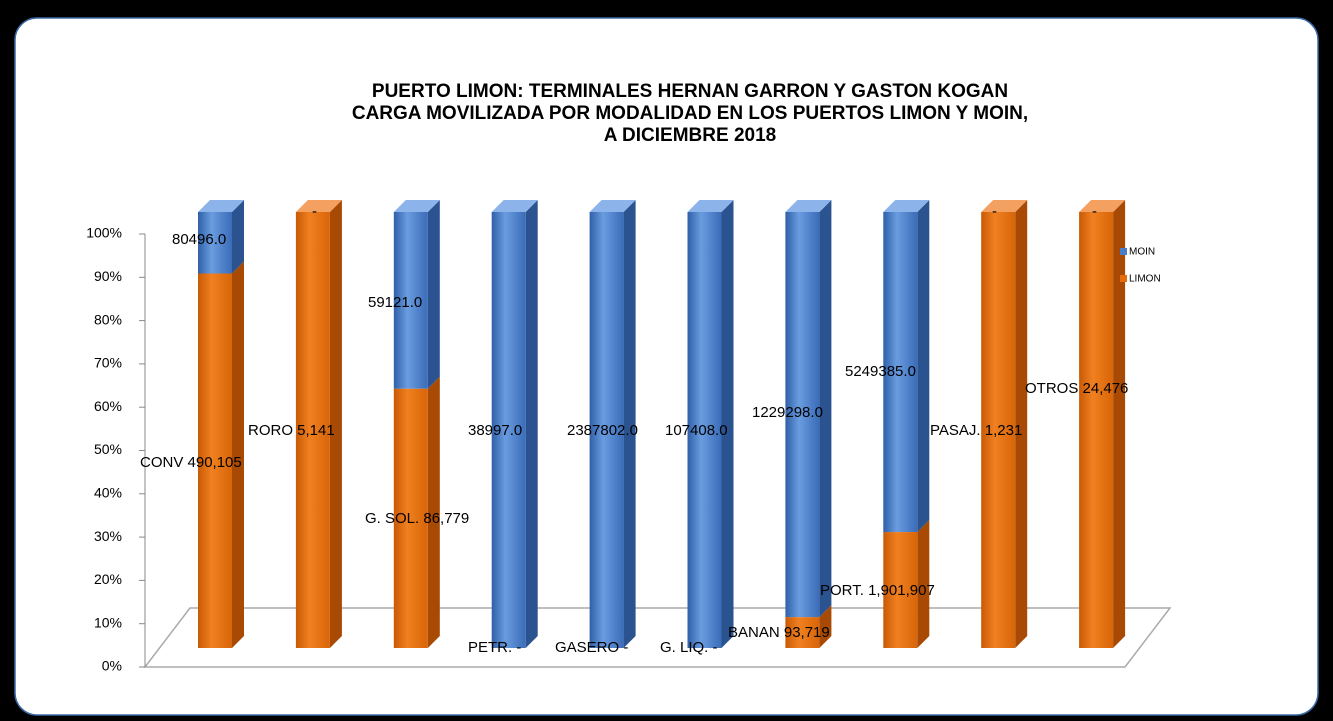 The image size is (1333, 721). Describe the element at coordinates (215, 462) in the screenshot. I see `value-label: 490,105` at that location.